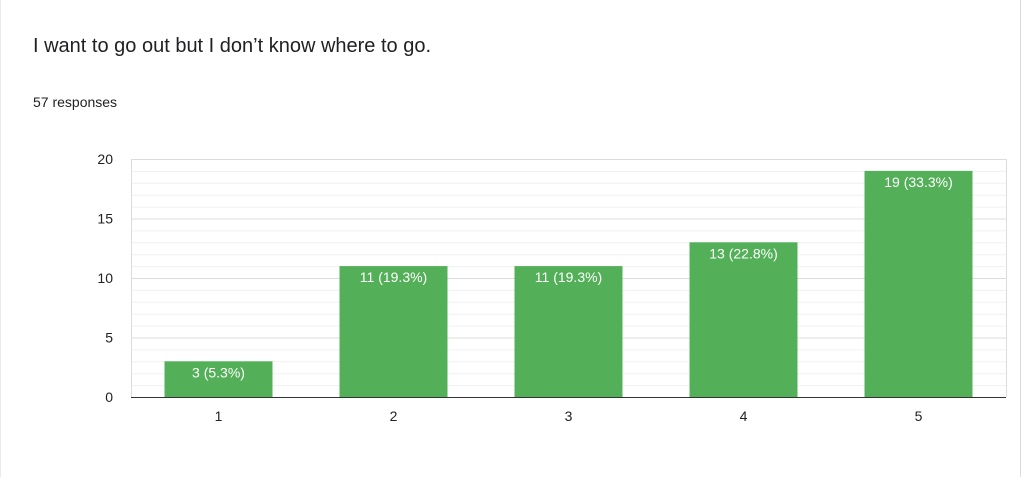 The height and width of the screenshot is (477, 1023). Describe the element at coordinates (569, 416) in the screenshot. I see `x-tick-label: 3` at that location.